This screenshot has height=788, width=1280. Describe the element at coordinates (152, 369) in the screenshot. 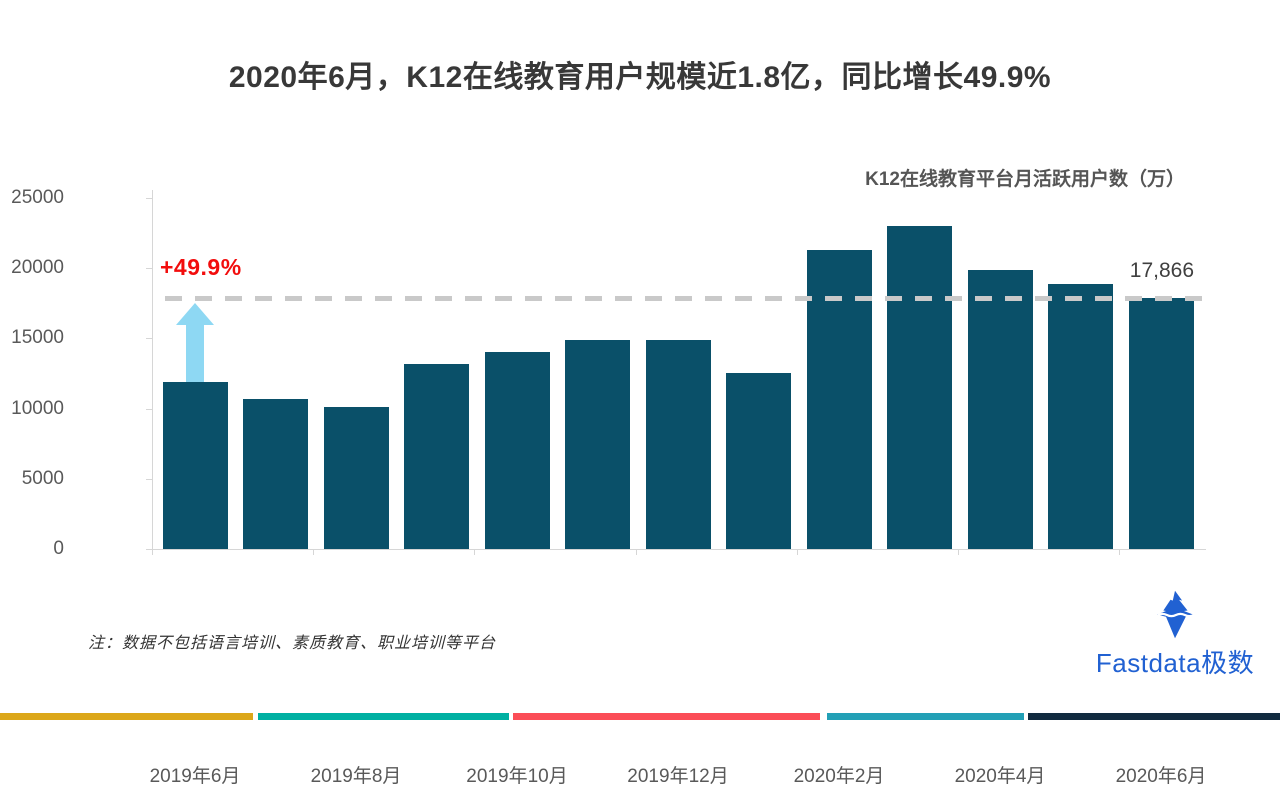

I see `y-axis-line` at that location.